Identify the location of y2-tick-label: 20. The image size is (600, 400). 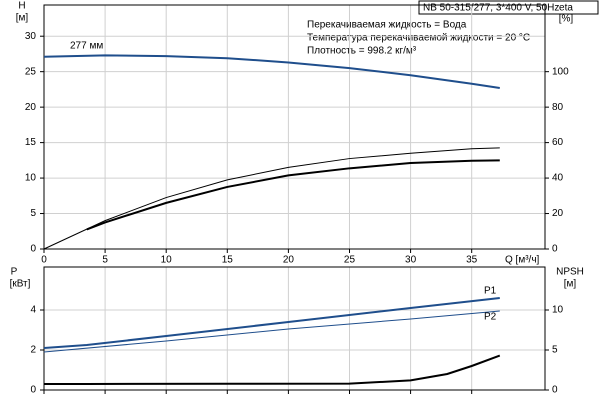
(558, 213).